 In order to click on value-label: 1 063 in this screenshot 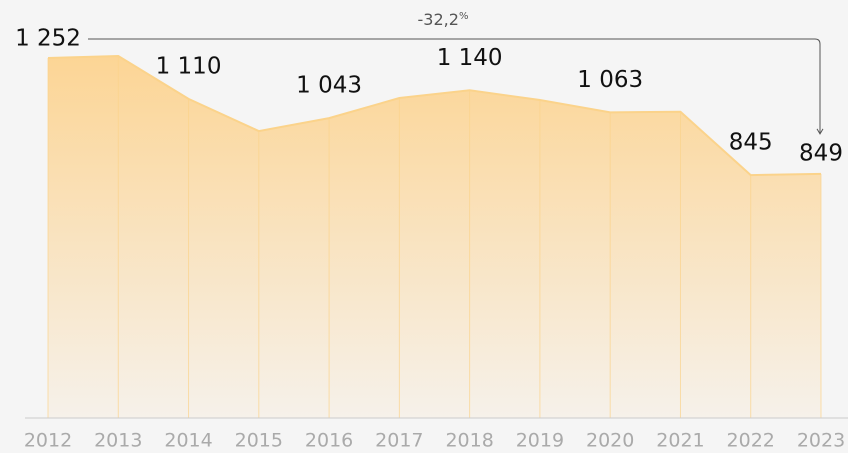, I will do `click(610, 80)`.